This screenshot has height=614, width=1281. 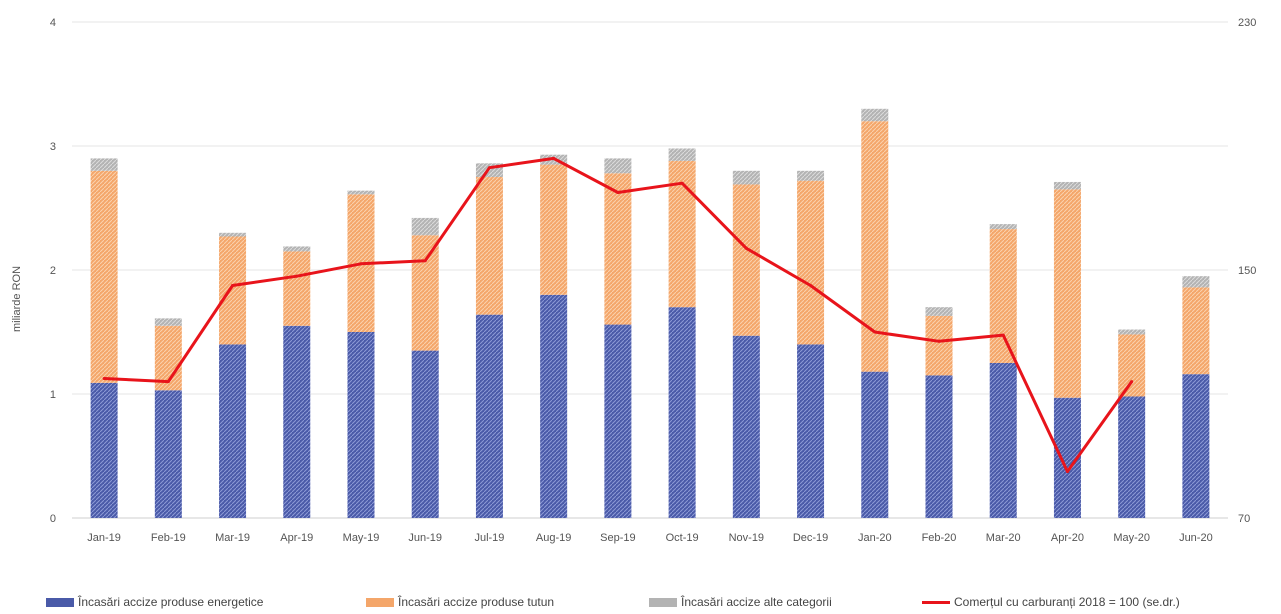 What do you see at coordinates (476, 602) in the screenshot?
I see `legend-label-tobacco: Încasări accize produse tutun` at bounding box center [476, 602].